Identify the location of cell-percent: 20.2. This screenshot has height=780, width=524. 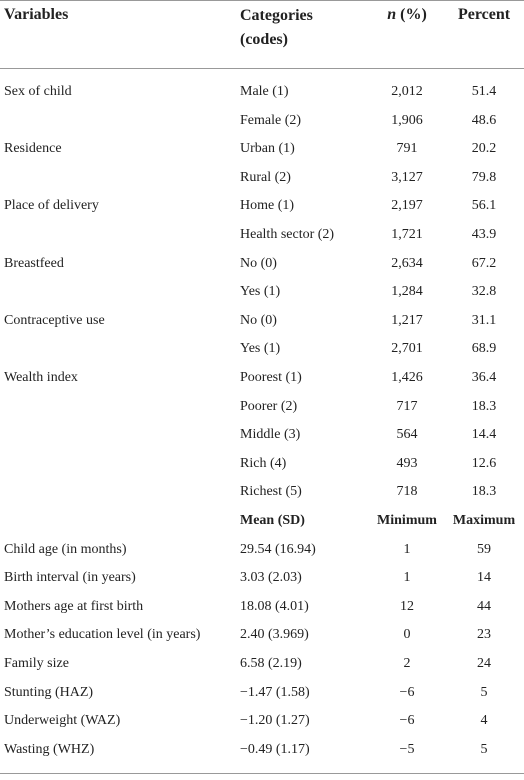
(484, 149).